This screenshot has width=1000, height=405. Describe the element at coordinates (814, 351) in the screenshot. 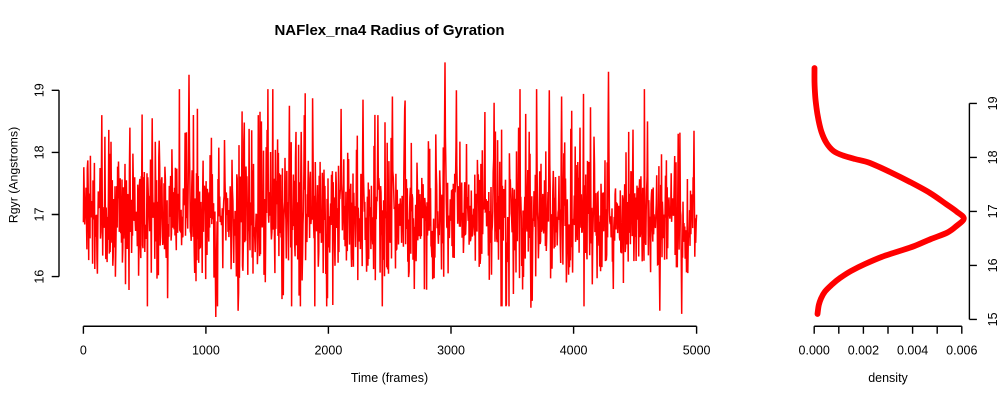

I see `svg-text: 0.000` at that location.